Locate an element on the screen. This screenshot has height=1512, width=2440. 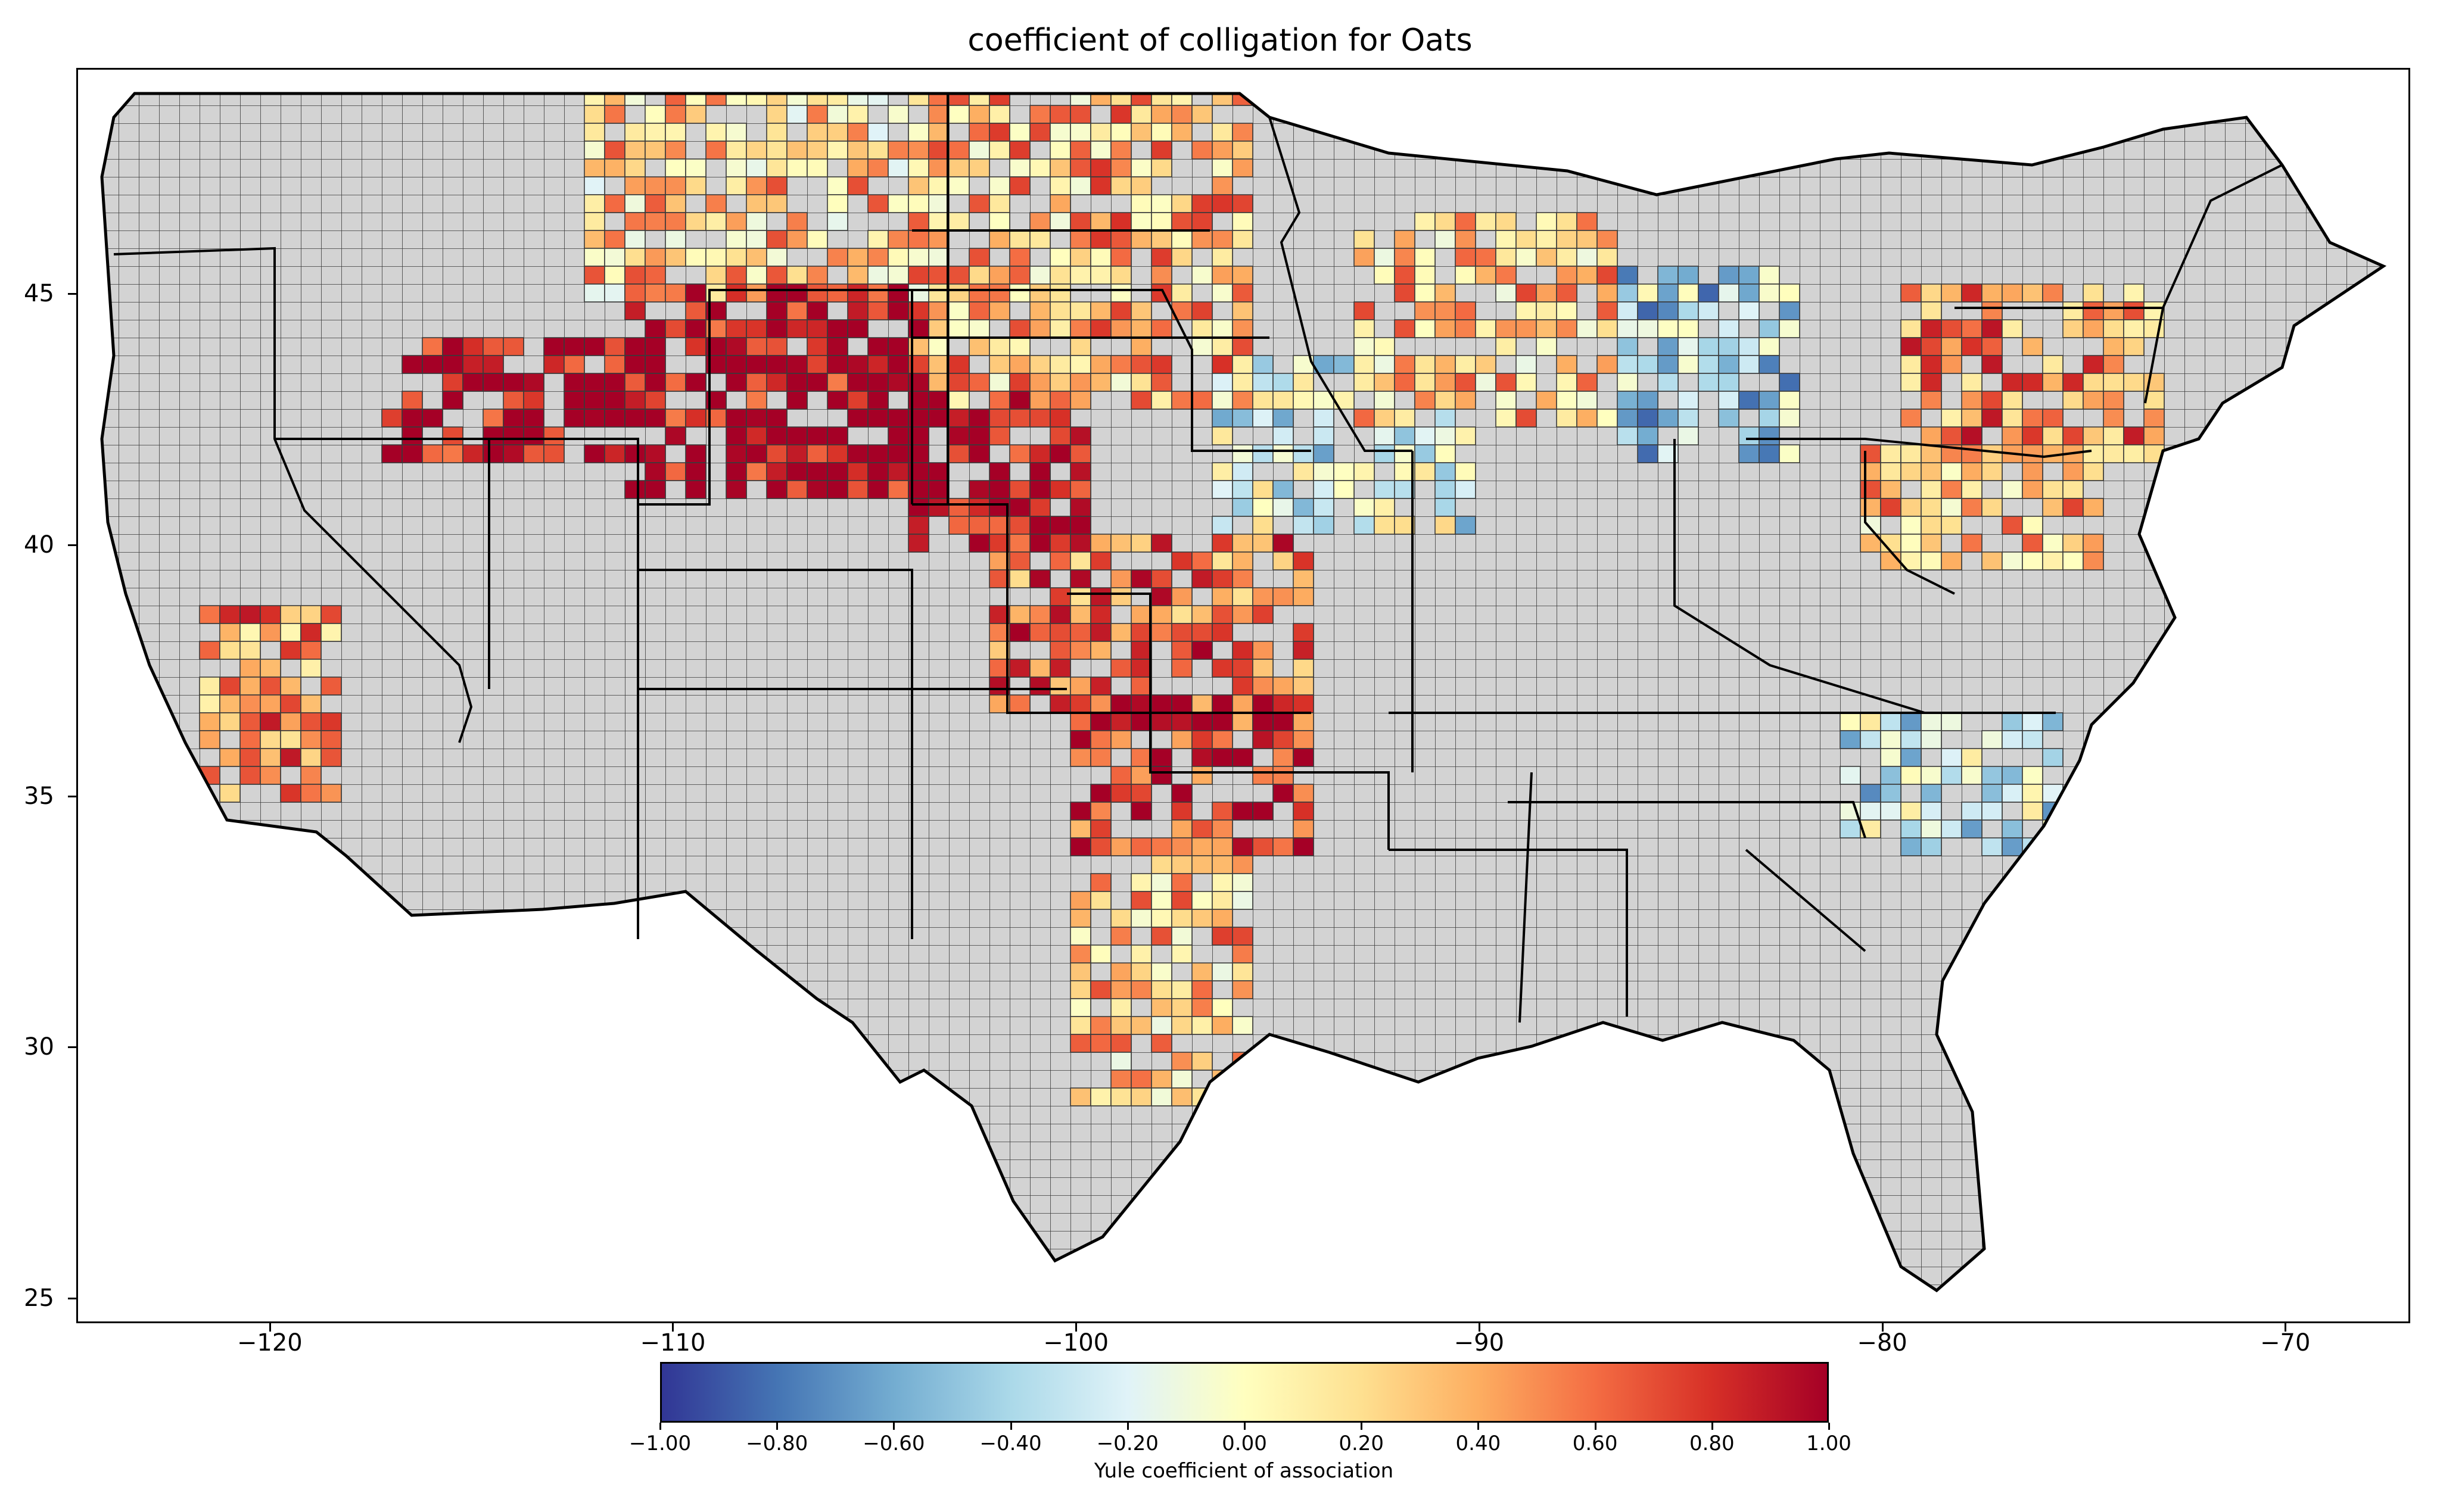
x-tick-label: −90 is located at coordinates (1479, 1343).